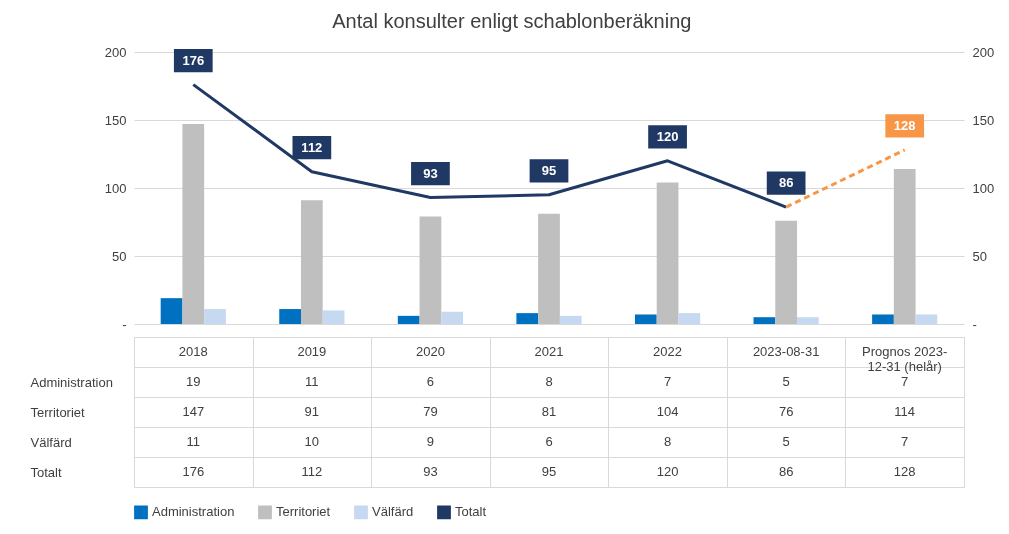 This screenshot has height=534, width=1009. I want to click on text: Välfärd, so click(51, 442).